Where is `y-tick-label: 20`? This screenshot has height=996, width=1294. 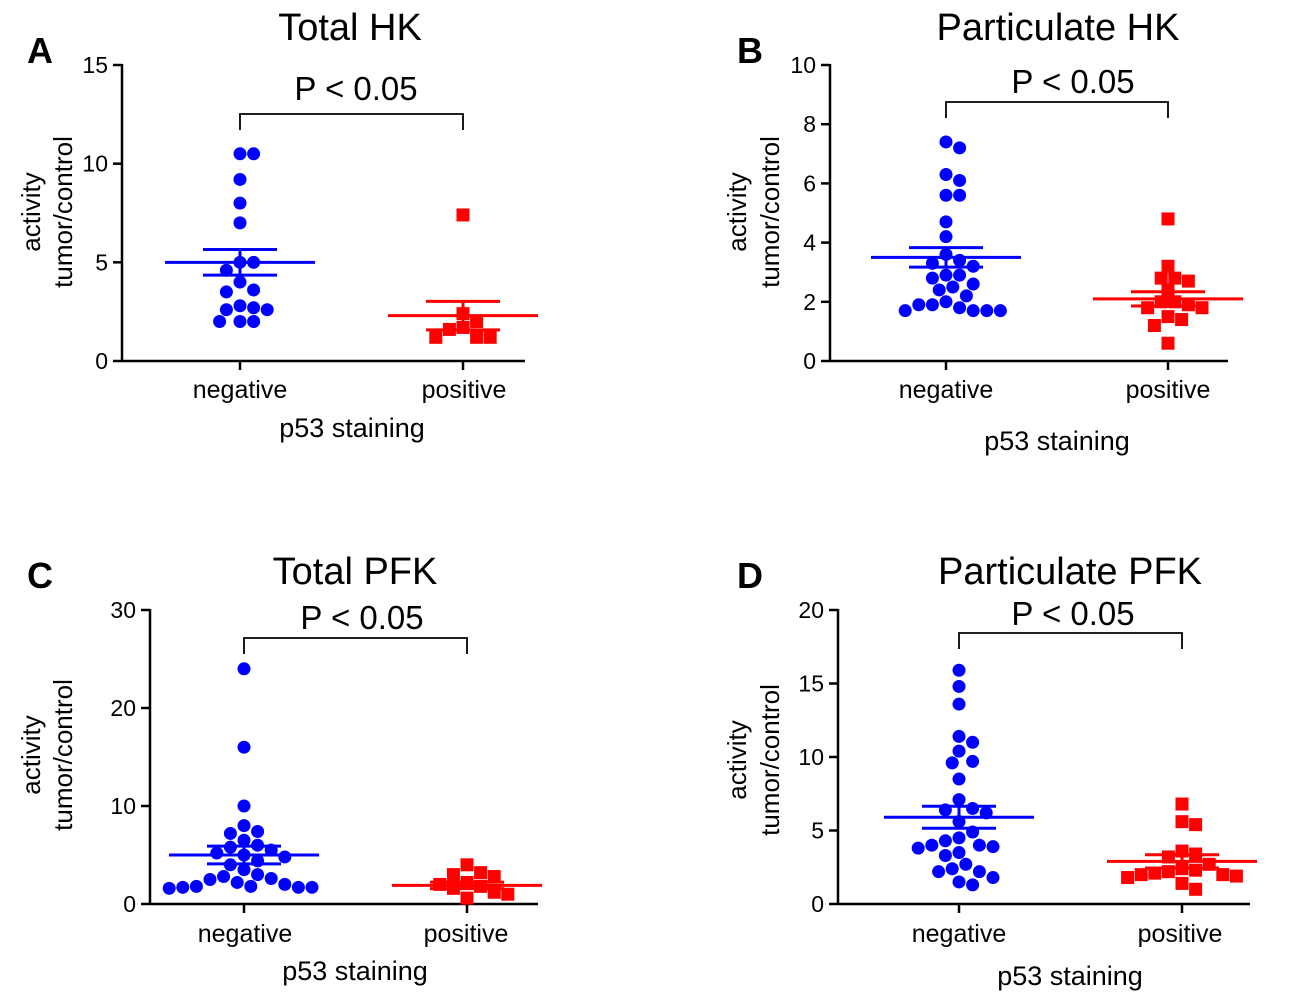 y-tick-label: 20 is located at coordinates (811, 610).